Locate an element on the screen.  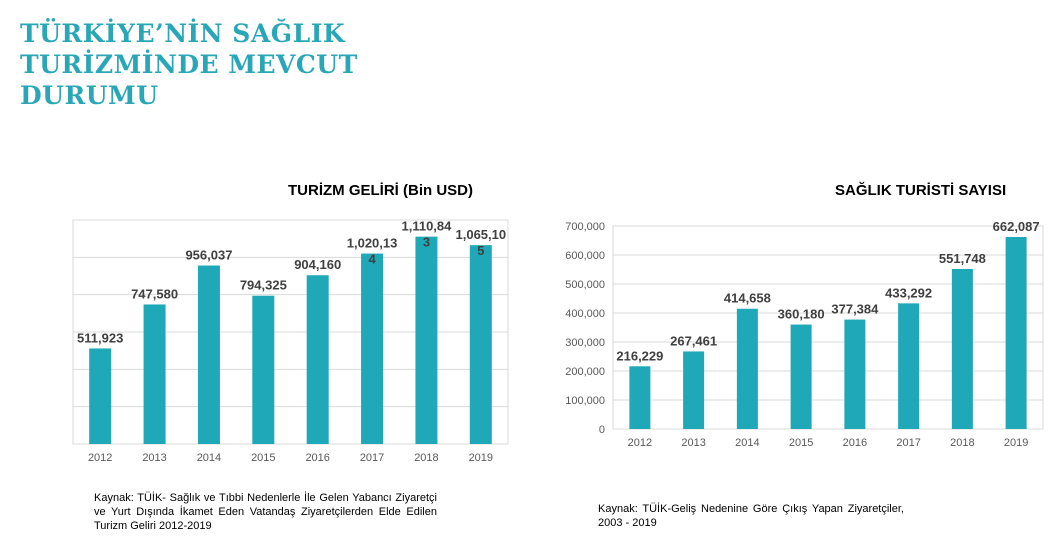
chart-2-x-tick-label: 2015 is located at coordinates (801, 443).